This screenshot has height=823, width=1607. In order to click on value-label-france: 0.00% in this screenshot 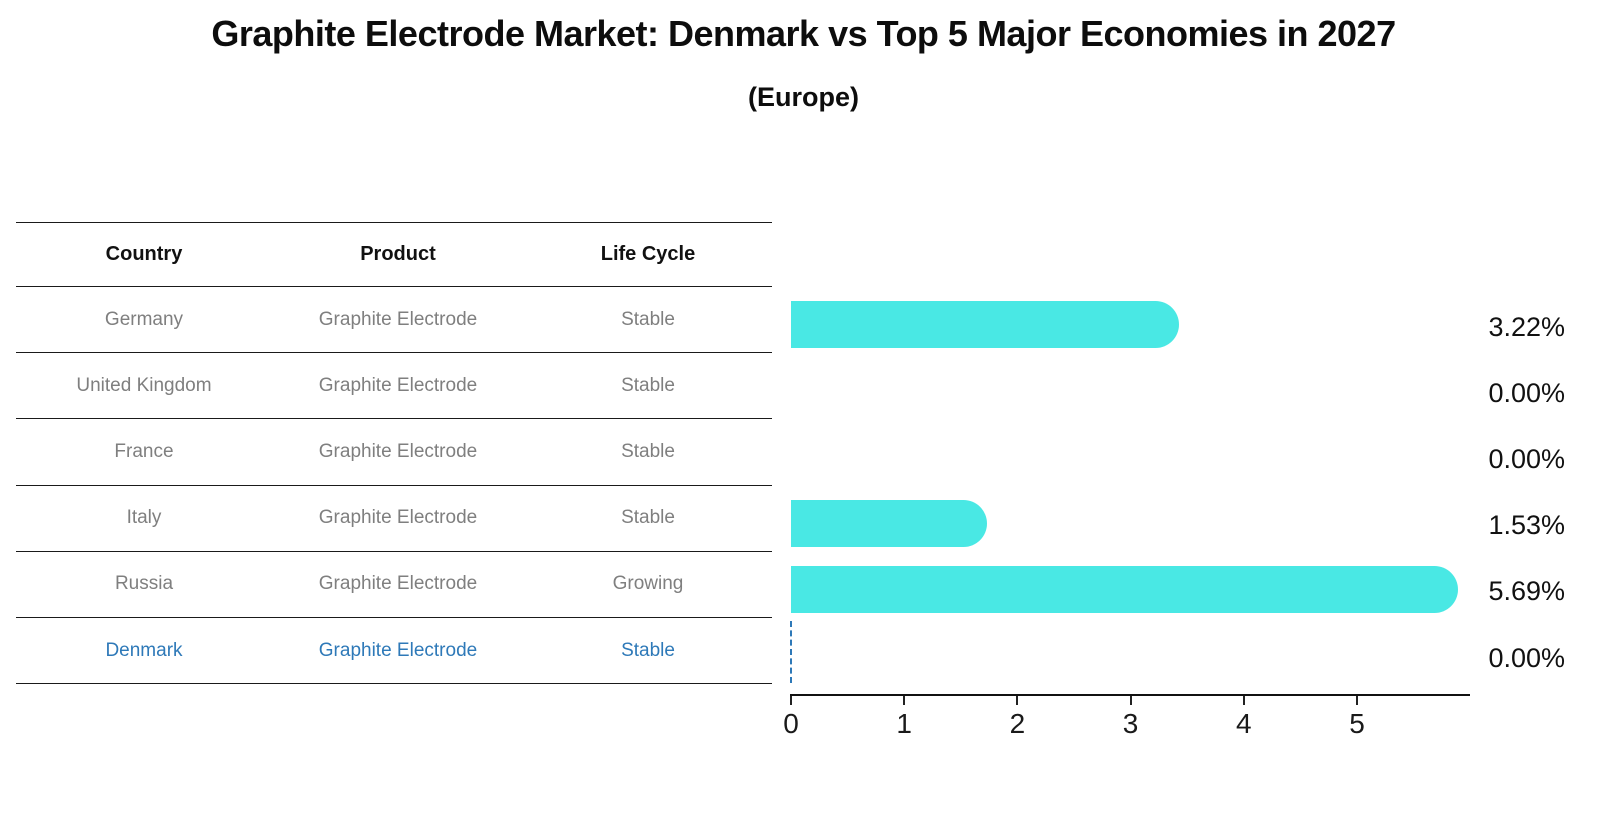, I will do `click(1526, 459)`.